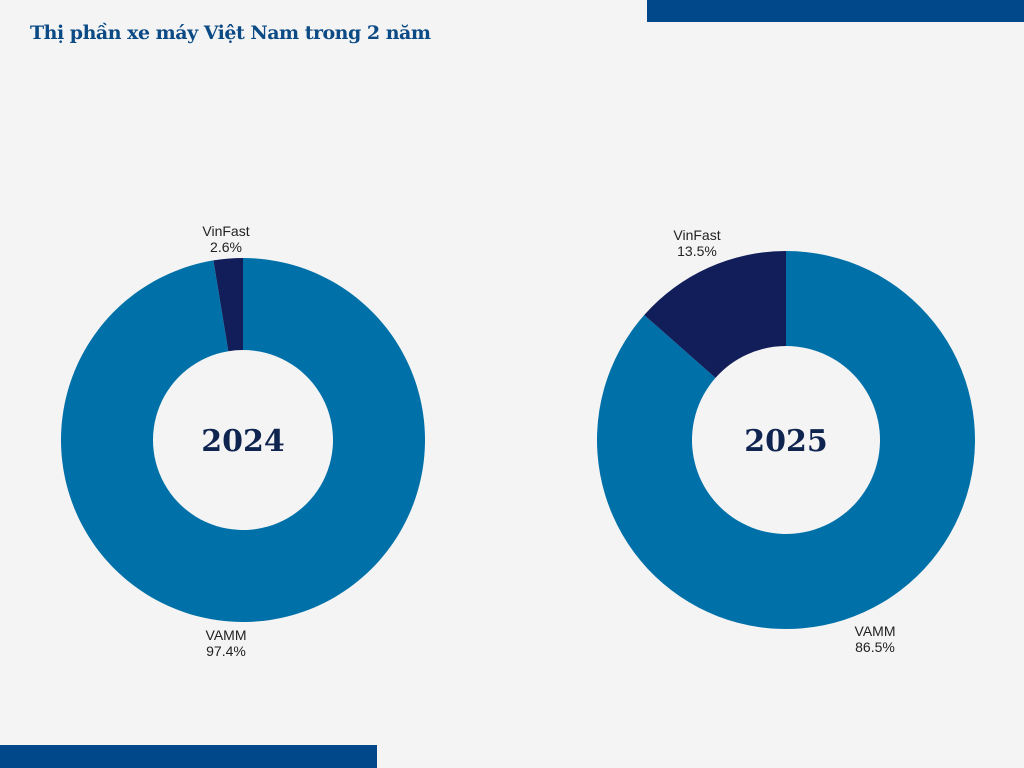  Describe the element at coordinates (875, 631) in the screenshot. I see `label-2025-vamm-name: VAMM` at that location.